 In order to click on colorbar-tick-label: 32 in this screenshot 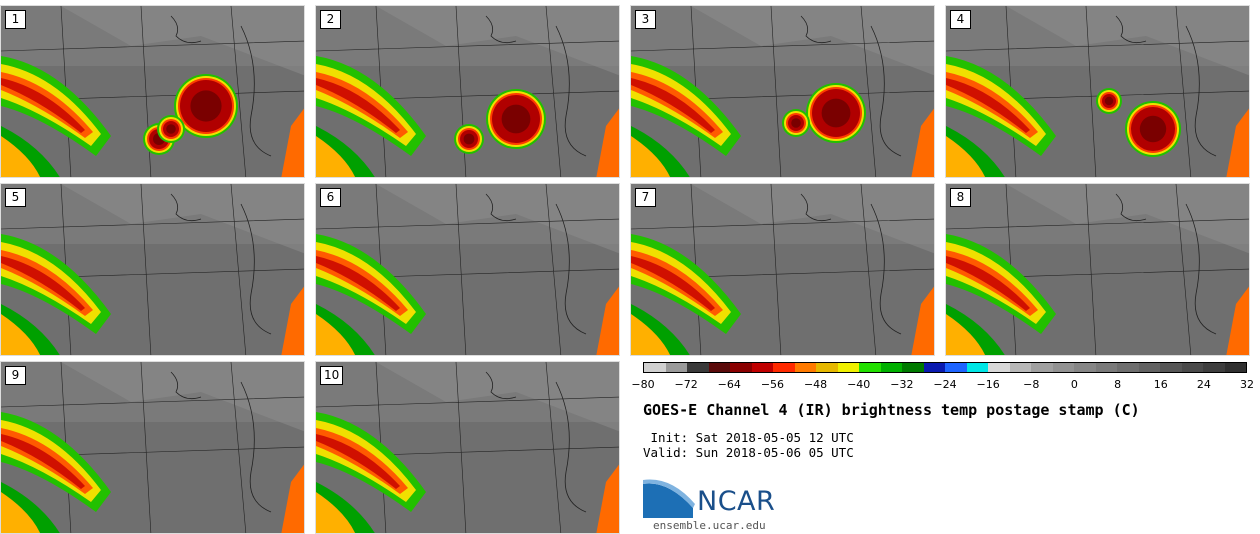, I will do `click(1247, 384)`.